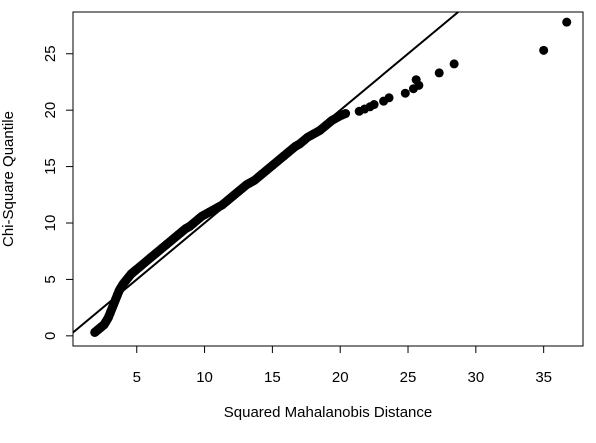 The width and height of the screenshot is (596, 443). Describe the element at coordinates (340, 377) in the screenshot. I see `x-tick-label: 20` at that location.